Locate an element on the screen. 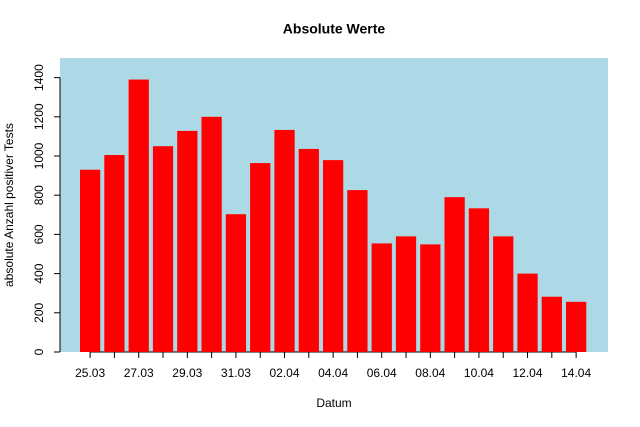  x-axis-label: Datum is located at coordinates (333, 403).